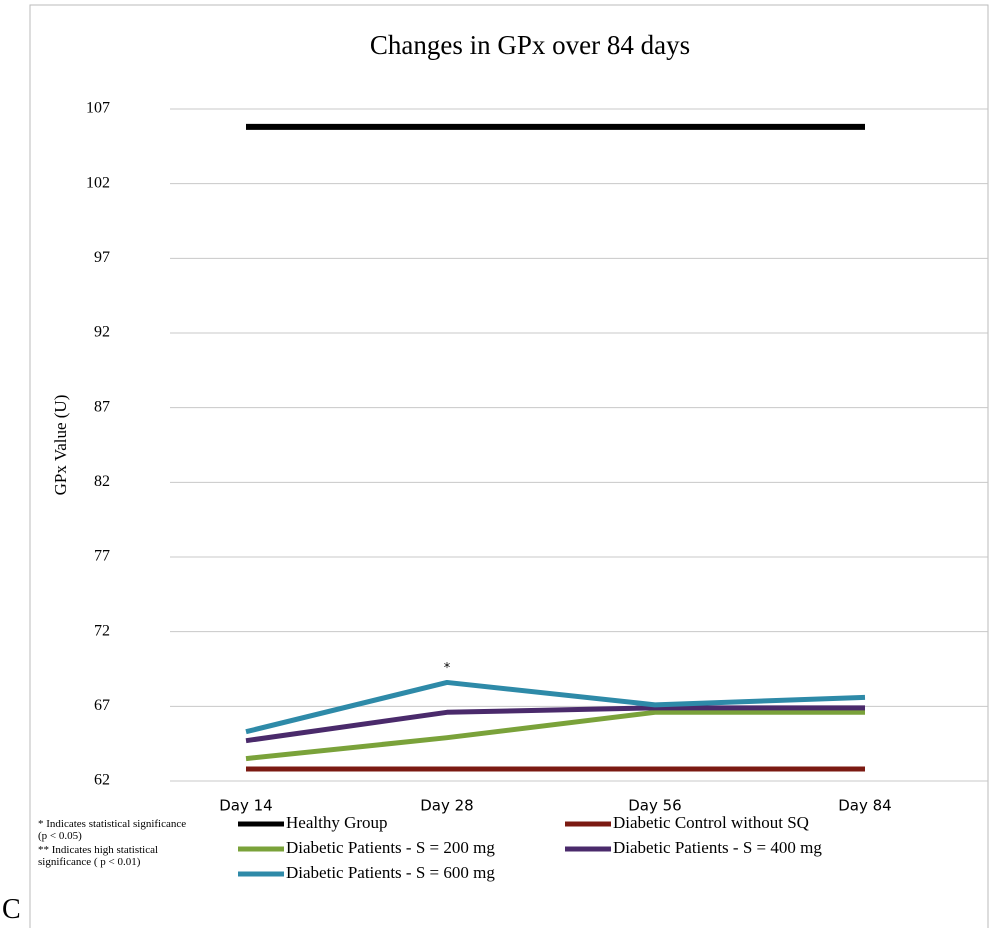  What do you see at coordinates (98, 182) in the screenshot?
I see `y-tick-label: 102` at bounding box center [98, 182].